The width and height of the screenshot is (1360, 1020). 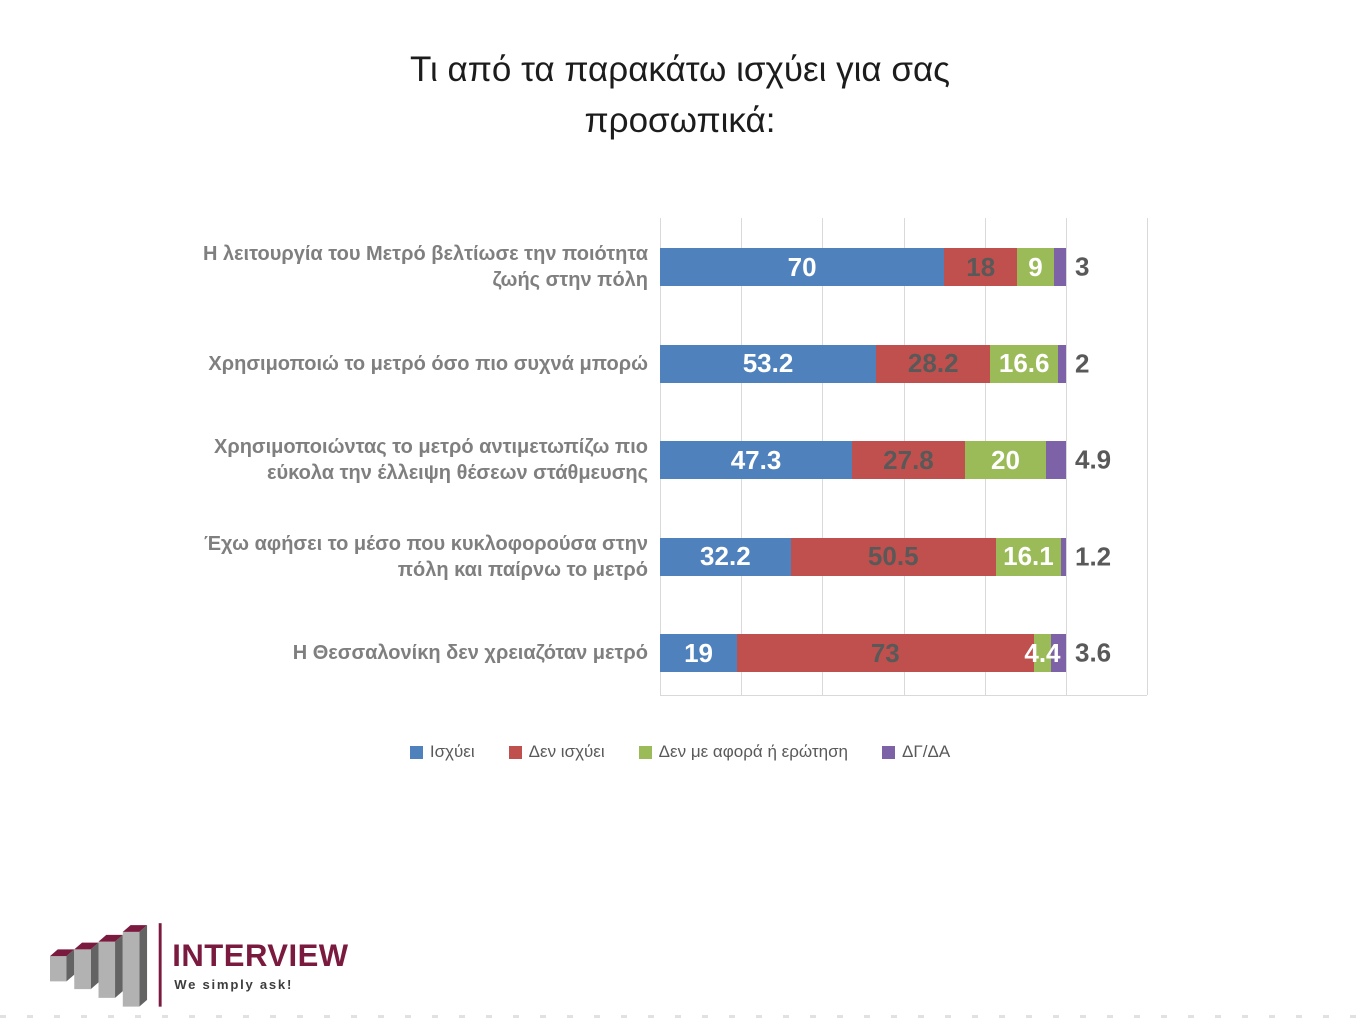 I want to click on legend-item: Ισχύει, so click(x=442, y=752).